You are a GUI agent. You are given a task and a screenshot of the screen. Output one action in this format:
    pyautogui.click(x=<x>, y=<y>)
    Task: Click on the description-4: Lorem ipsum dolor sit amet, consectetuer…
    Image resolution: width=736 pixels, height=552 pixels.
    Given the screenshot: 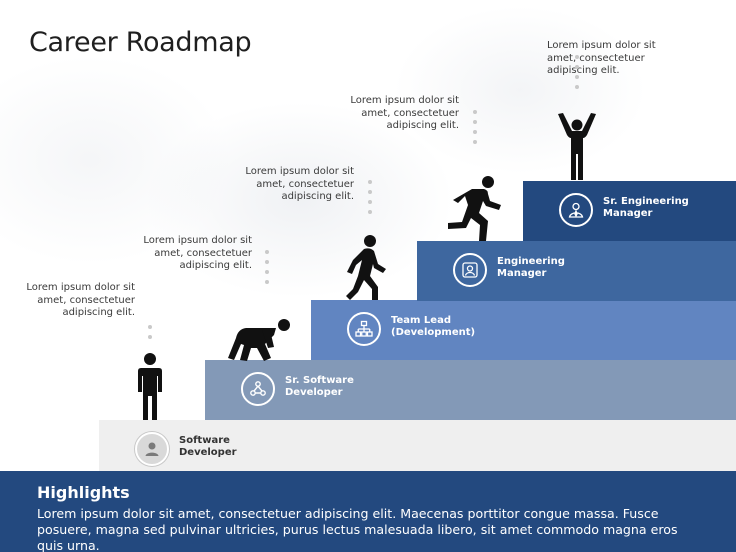 What is the action you would take?
    pyautogui.click(x=404, y=113)
    